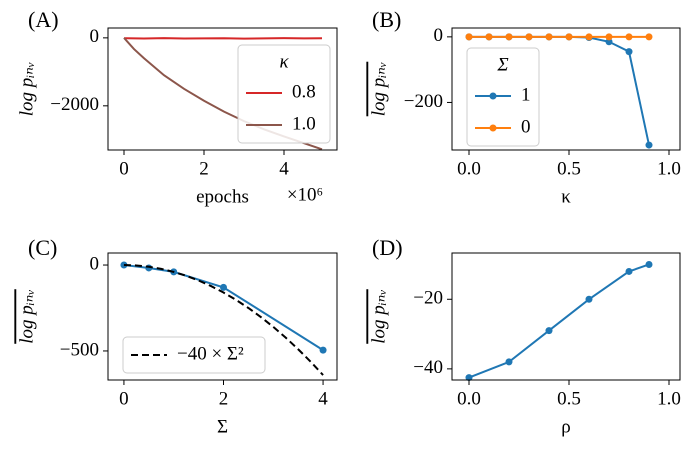 This screenshot has height=454, width=695. I want to click on panel-label: (D), so click(387, 247).